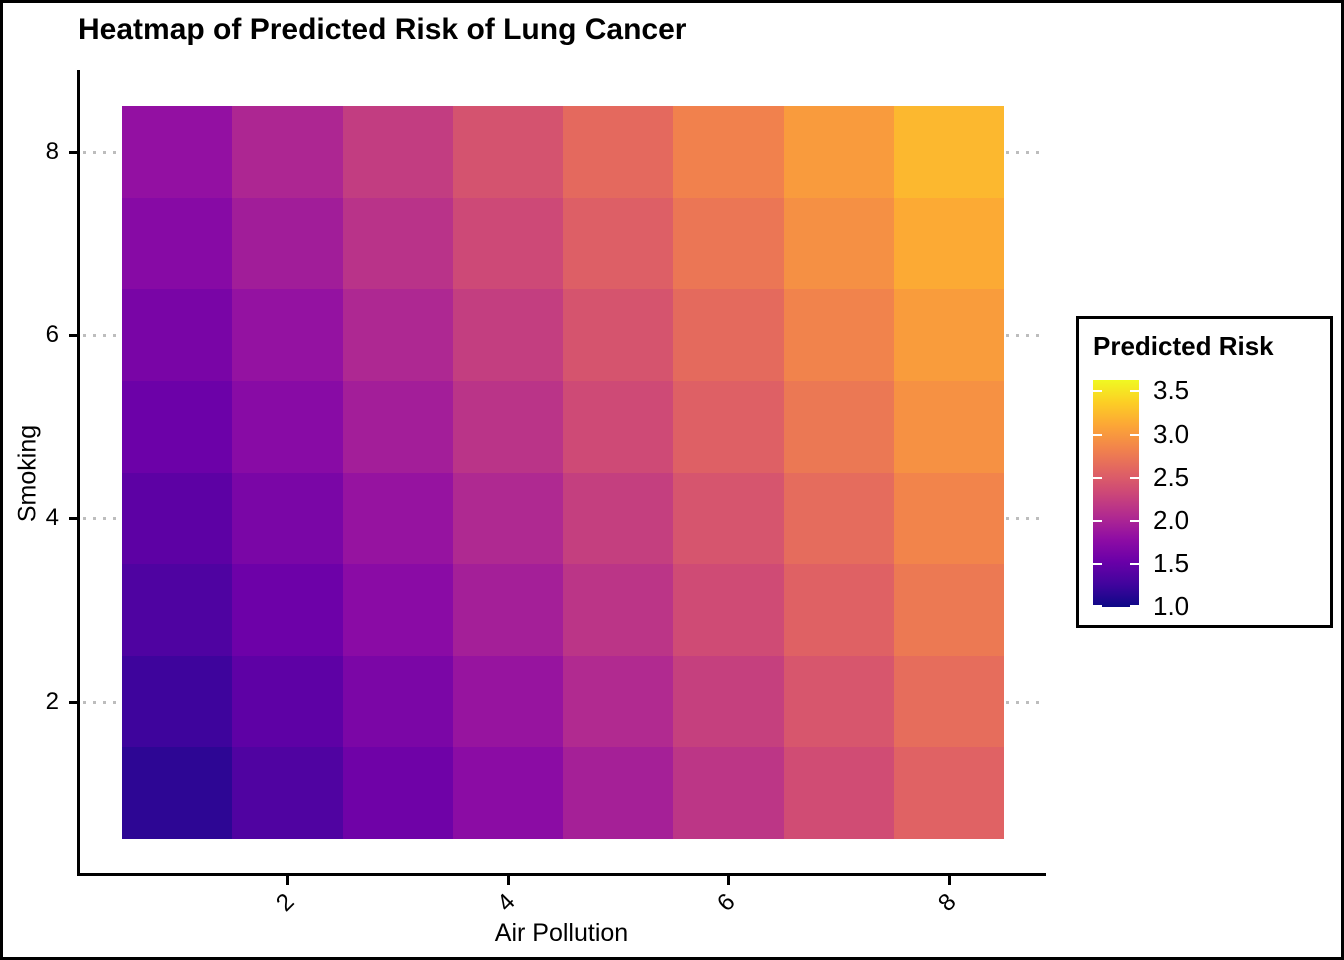  Describe the element at coordinates (287, 518) in the screenshot. I see `heatmap-tile-pollution2-smoking4` at that location.